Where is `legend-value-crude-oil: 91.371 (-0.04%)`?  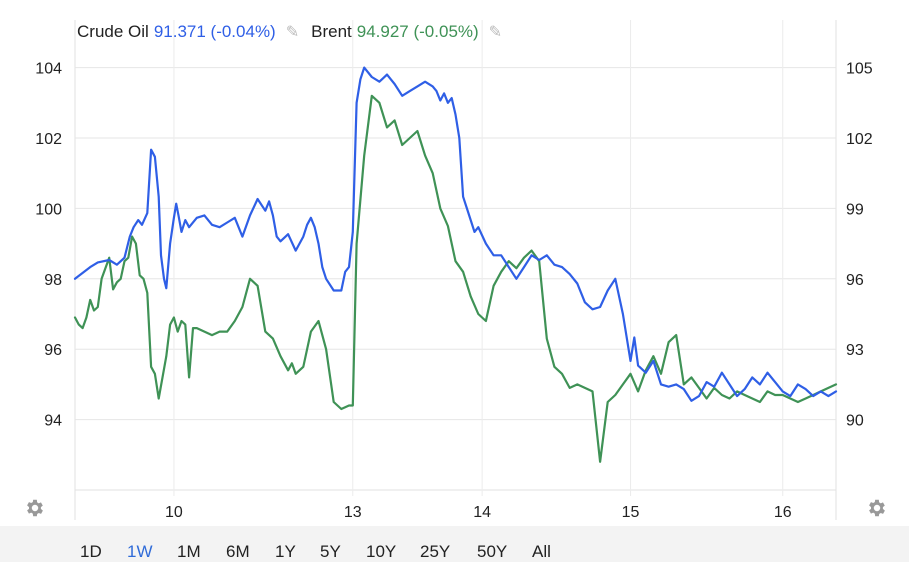 legend-value-crude-oil: 91.371 (-0.04%) is located at coordinates (214, 31).